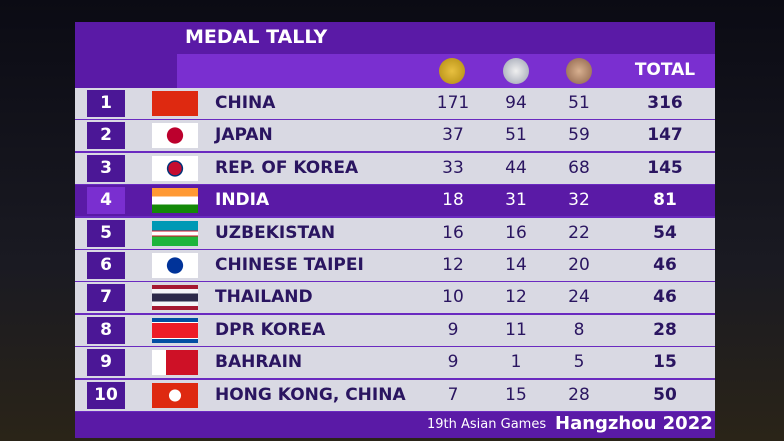 This screenshot has width=784, height=441. I want to click on bronze-count: 24, so click(579, 297).